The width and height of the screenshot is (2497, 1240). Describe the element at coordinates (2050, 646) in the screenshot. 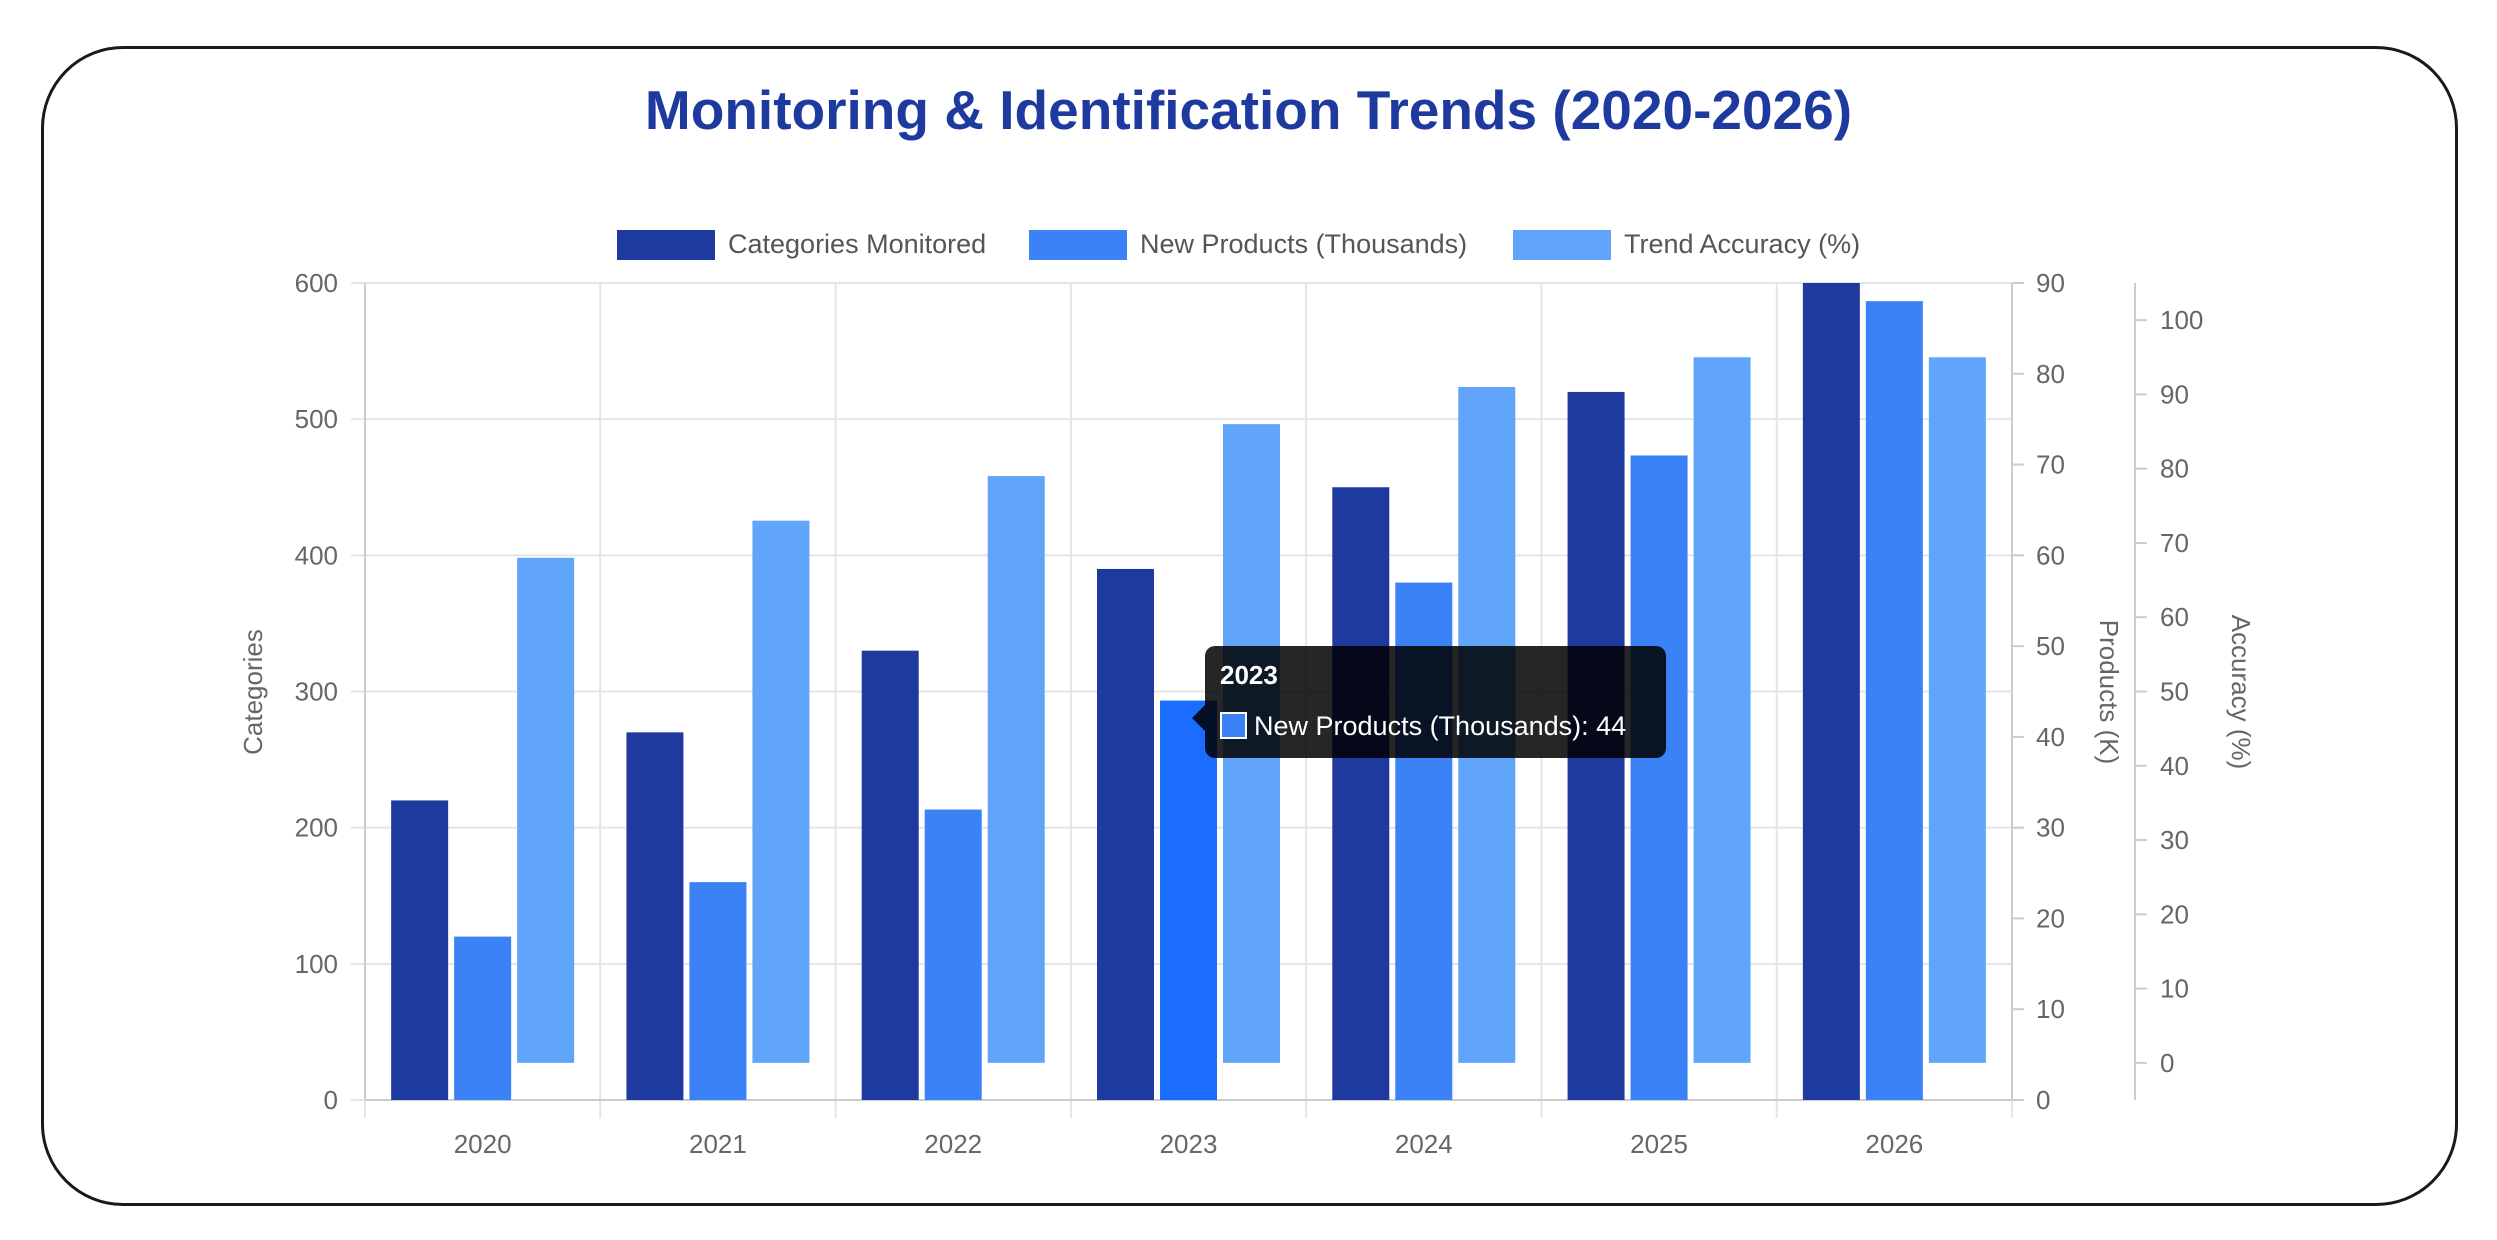

I see `y1-tick-label: 50` at that location.